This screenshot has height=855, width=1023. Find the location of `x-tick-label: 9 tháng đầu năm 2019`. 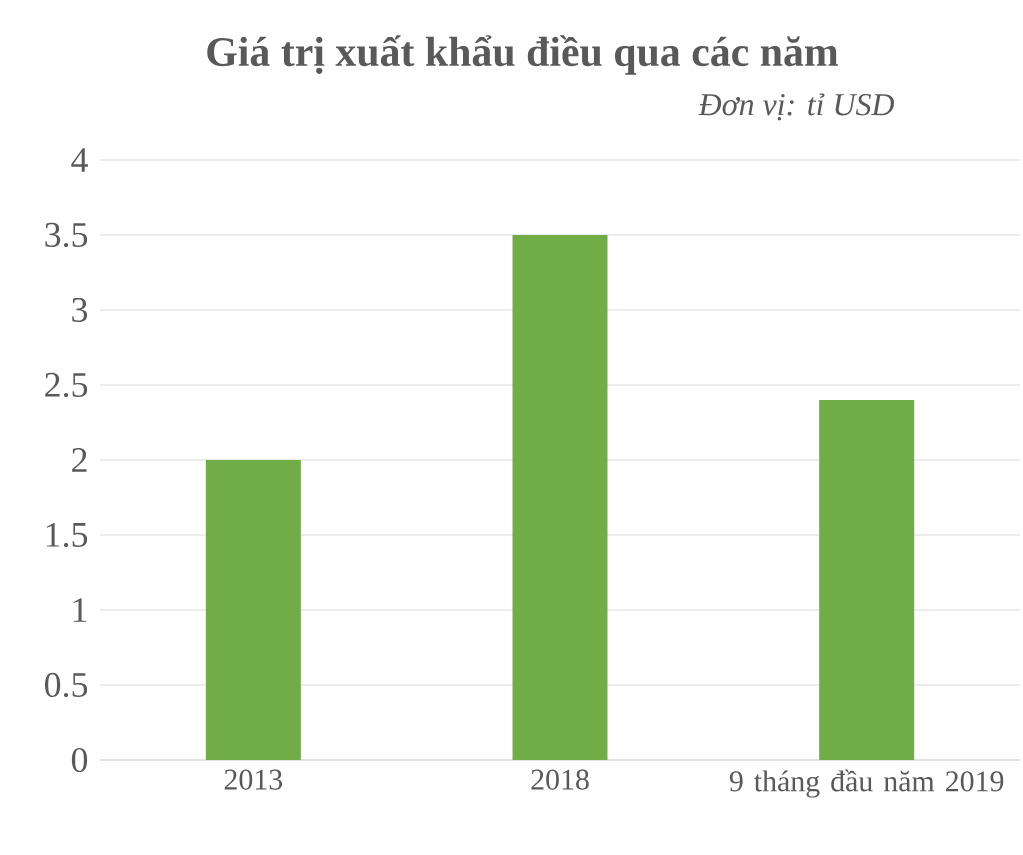

x-tick-label: 9 tháng đầu năm 2019 is located at coordinates (866, 783).